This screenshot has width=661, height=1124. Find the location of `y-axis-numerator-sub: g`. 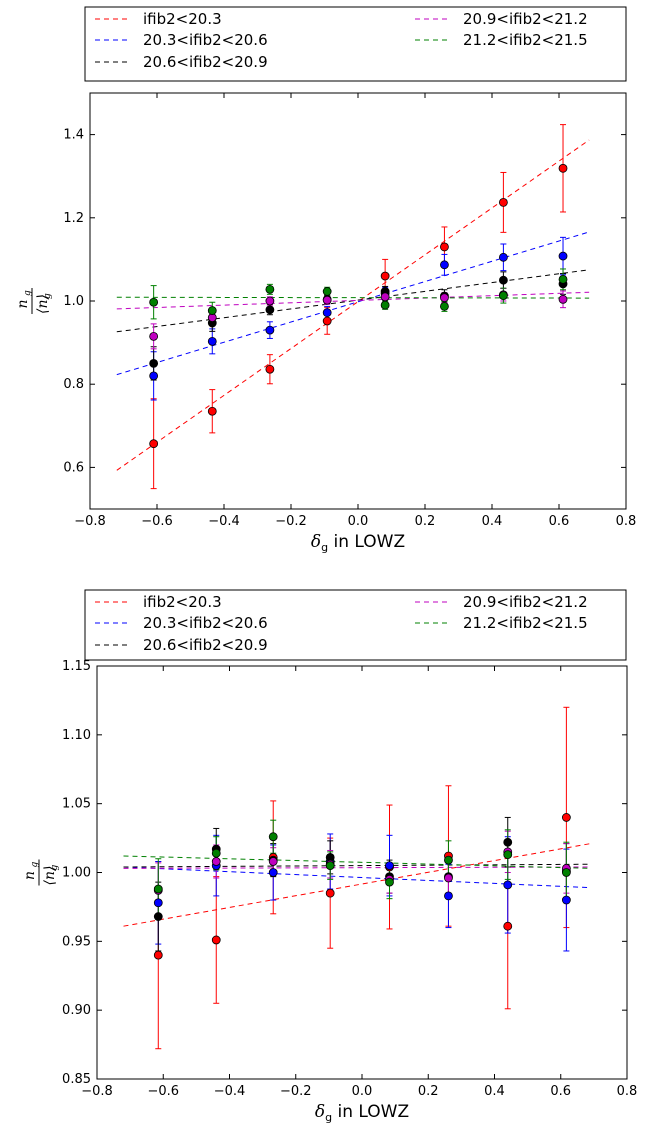

y-axis-numerator-sub: g is located at coordinates (35, 865).